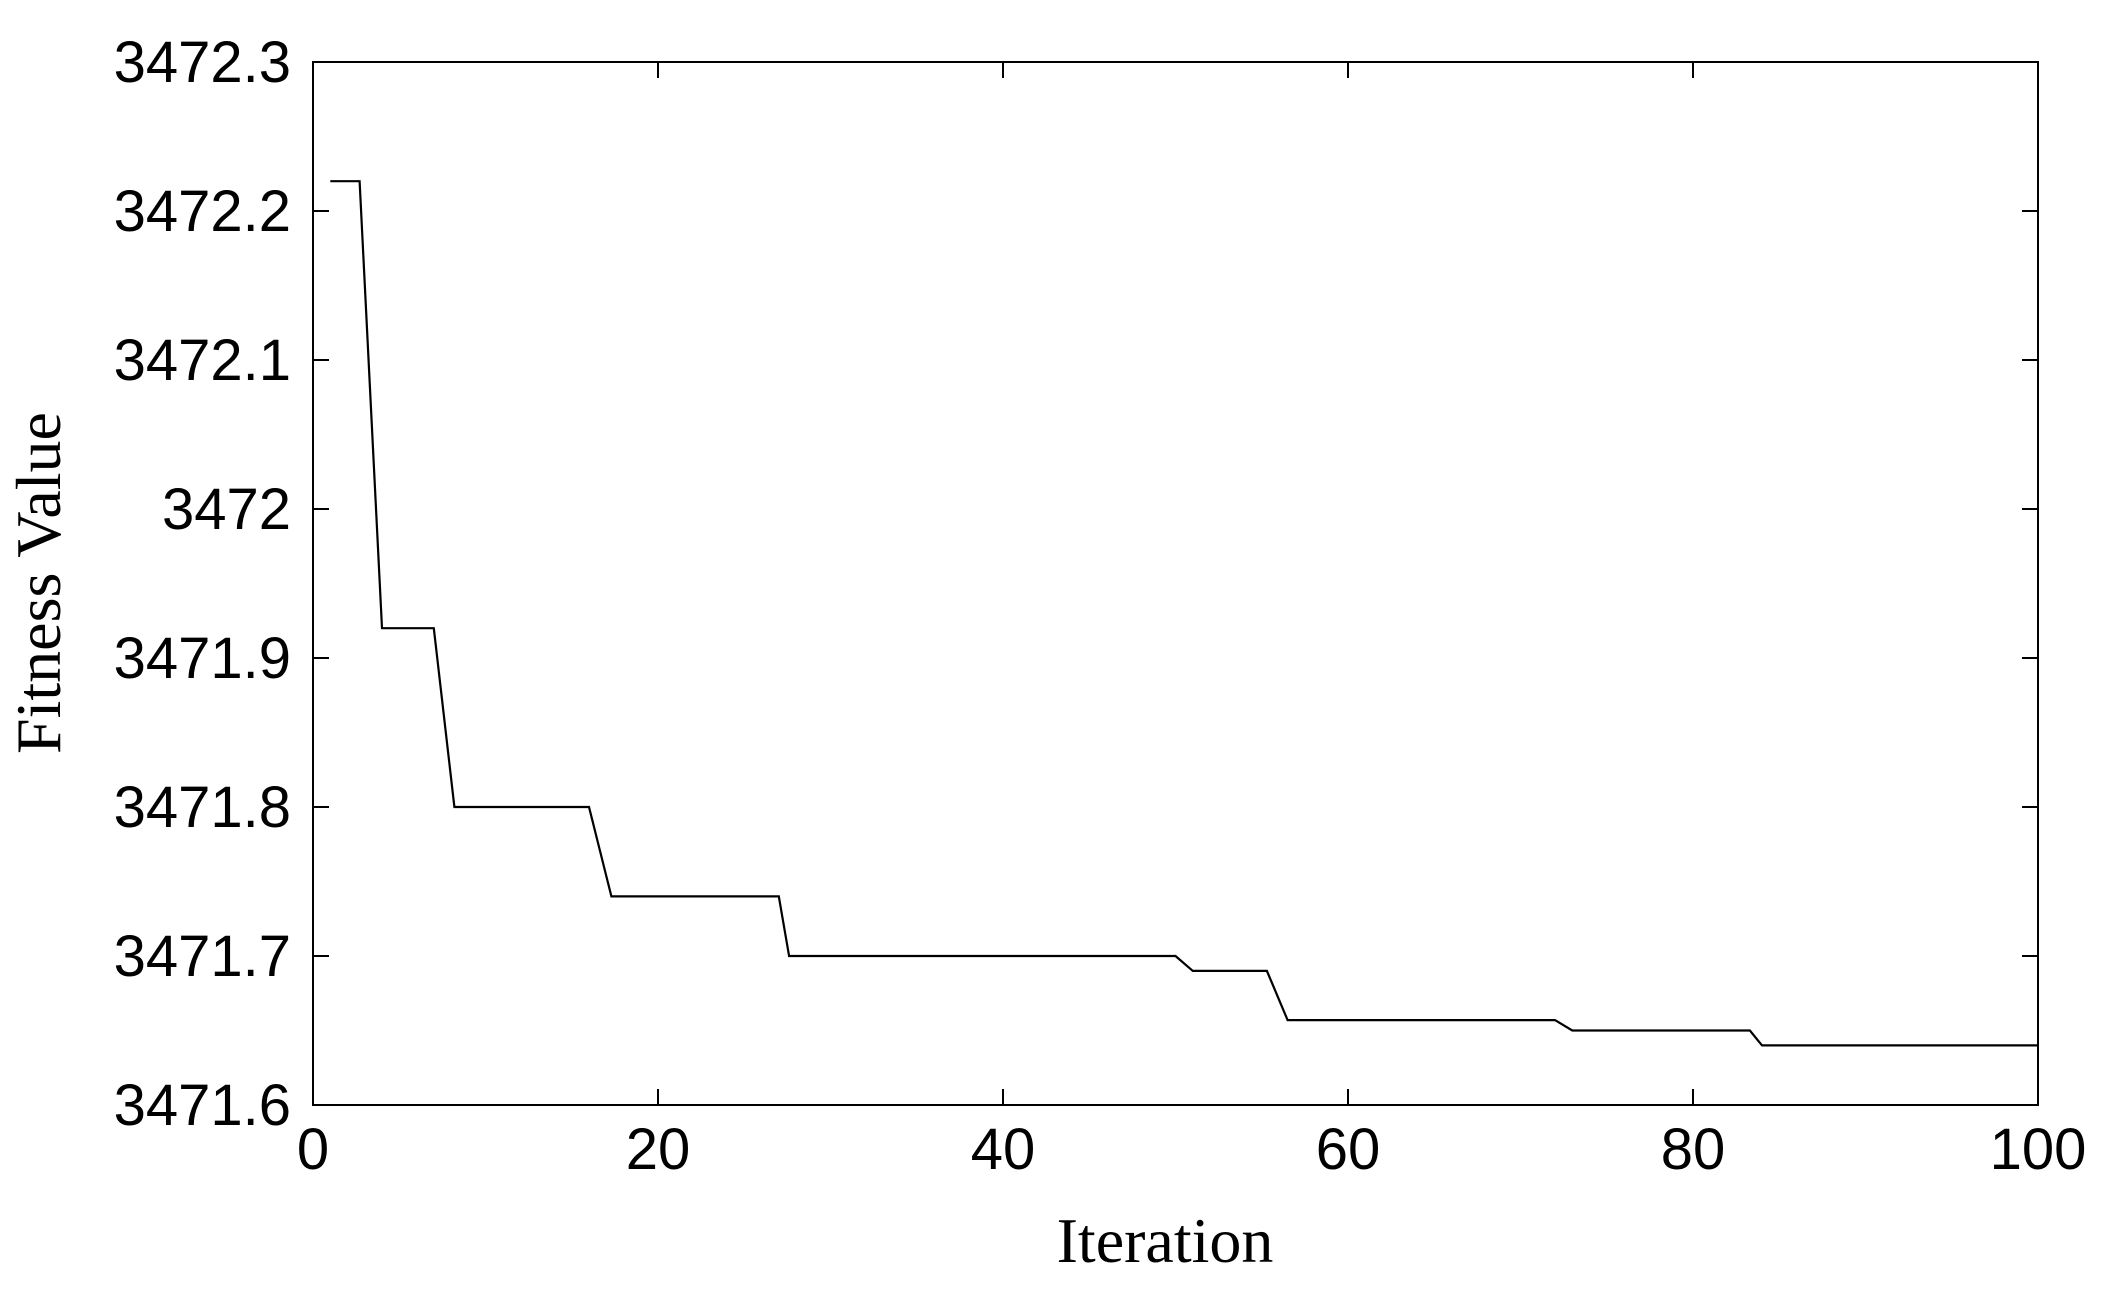  I want to click on y-tick-label: 3471.7, so click(202, 956).